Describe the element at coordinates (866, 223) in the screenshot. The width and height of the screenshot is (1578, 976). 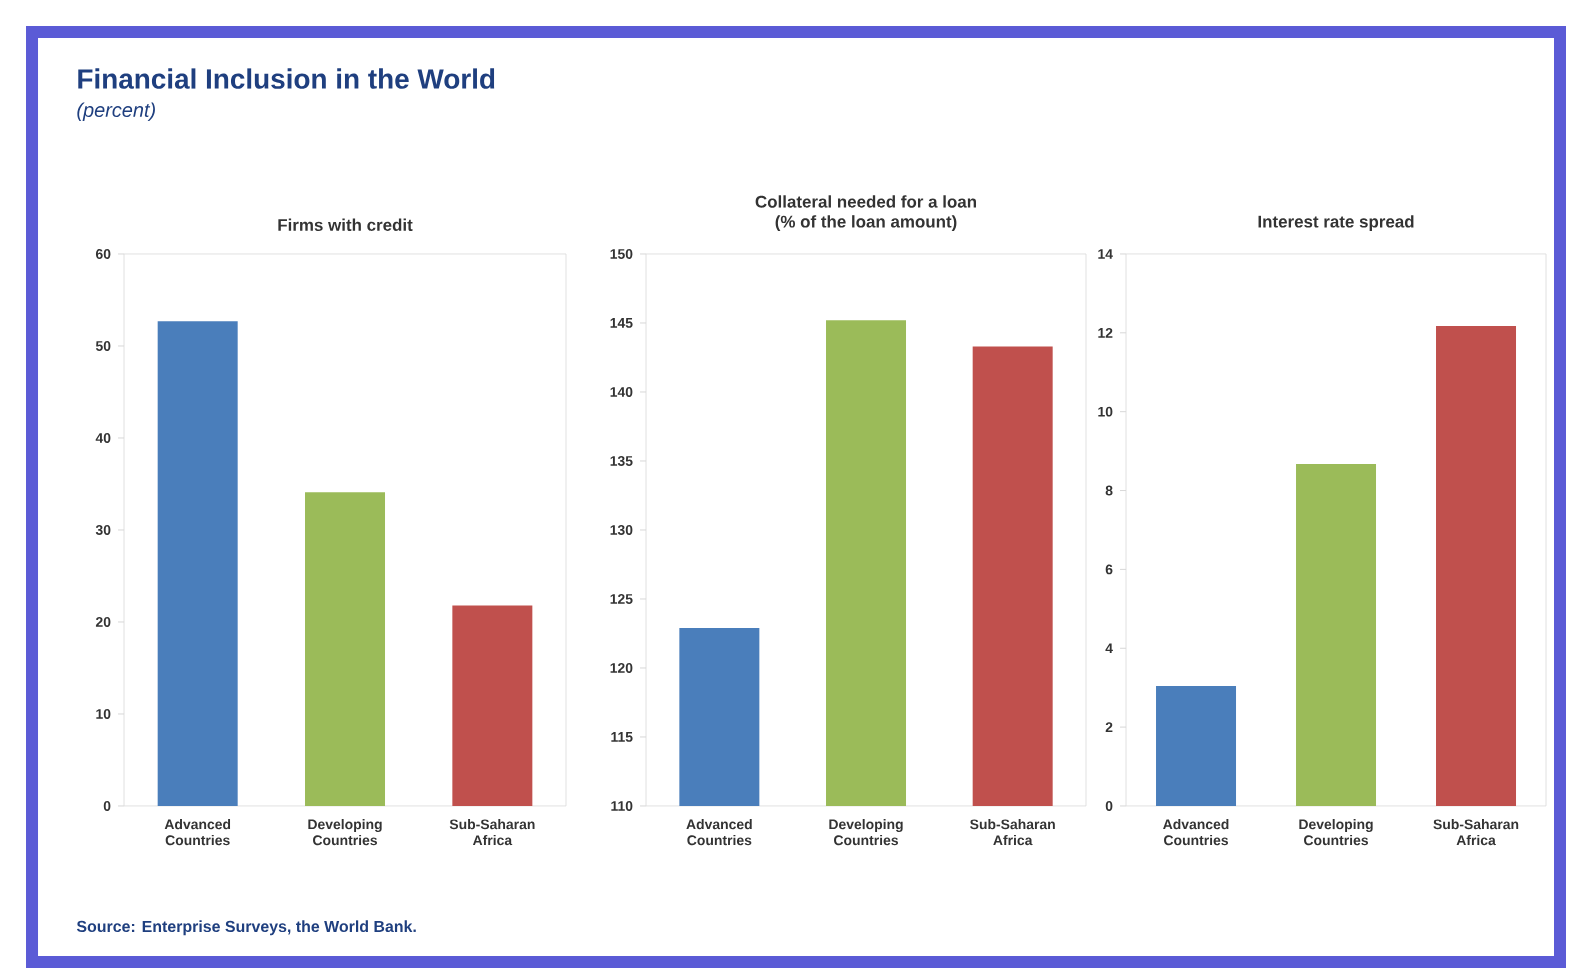
I see `chart-subtitle: (% of the loan amount)` at that location.